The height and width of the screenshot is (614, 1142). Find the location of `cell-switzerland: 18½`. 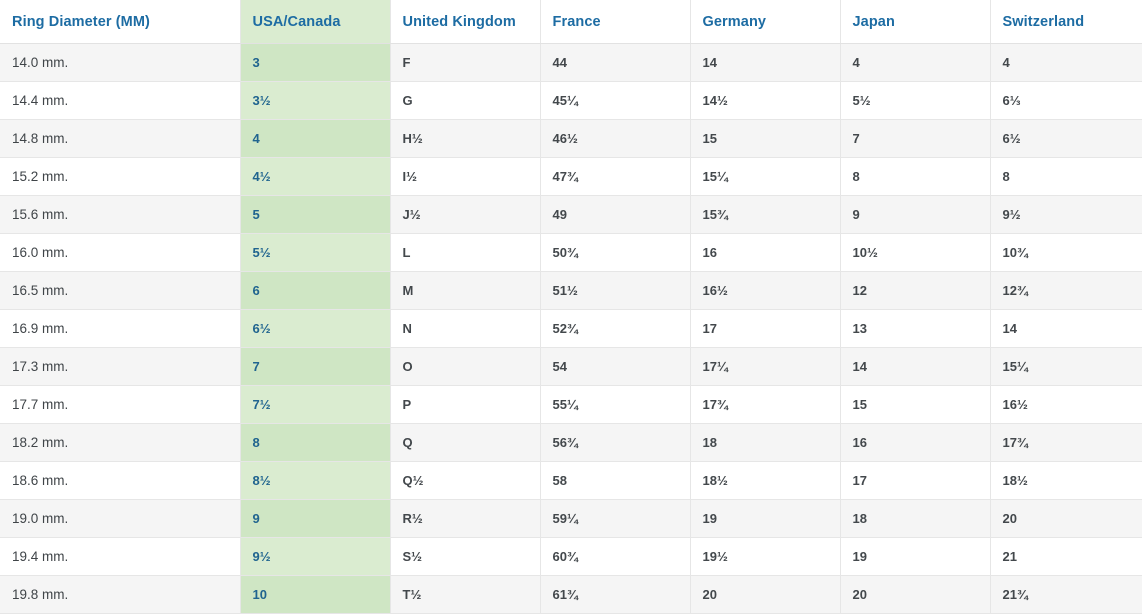

cell-switzerland: 18½ is located at coordinates (1066, 480).